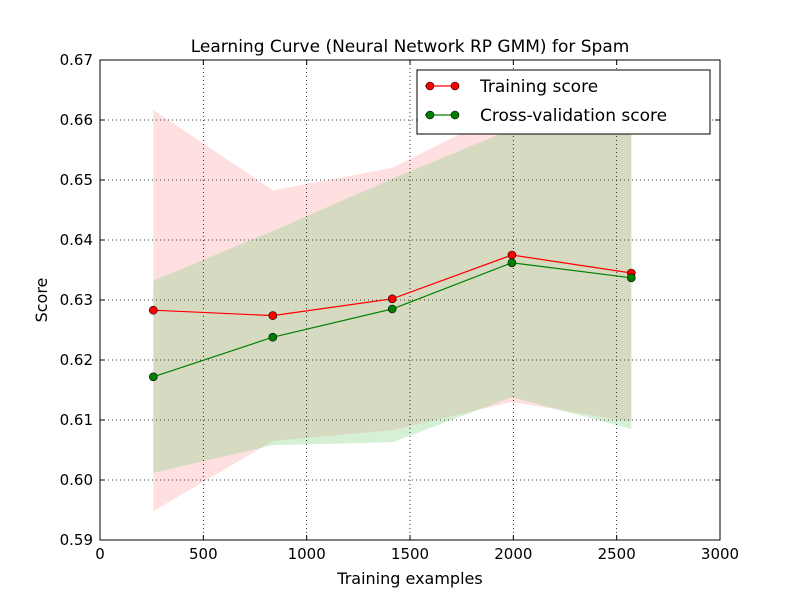  I want to click on x-tick-label: 2000, so click(513, 554).